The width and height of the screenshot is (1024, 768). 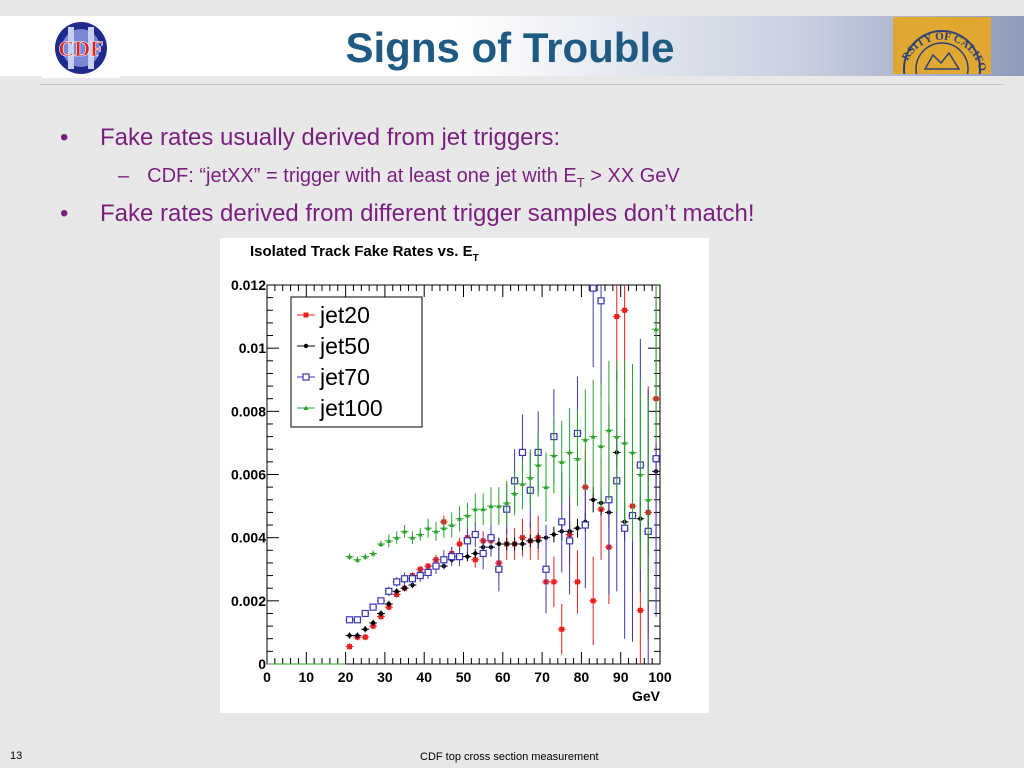 What do you see at coordinates (262, 664) in the screenshot?
I see `y-tick-label: 0` at bounding box center [262, 664].